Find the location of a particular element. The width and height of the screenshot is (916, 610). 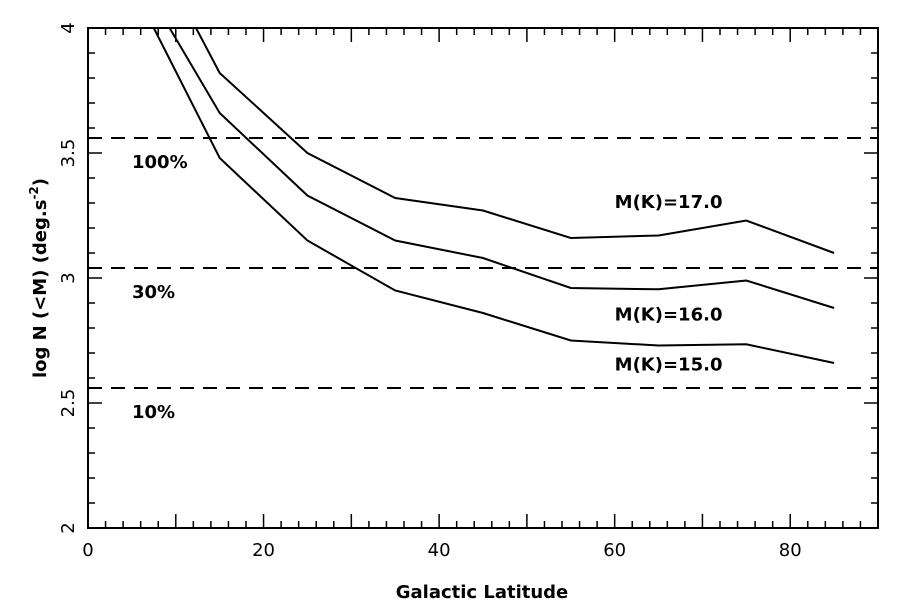

series-label: M(K)=15.0 is located at coordinates (669, 365).